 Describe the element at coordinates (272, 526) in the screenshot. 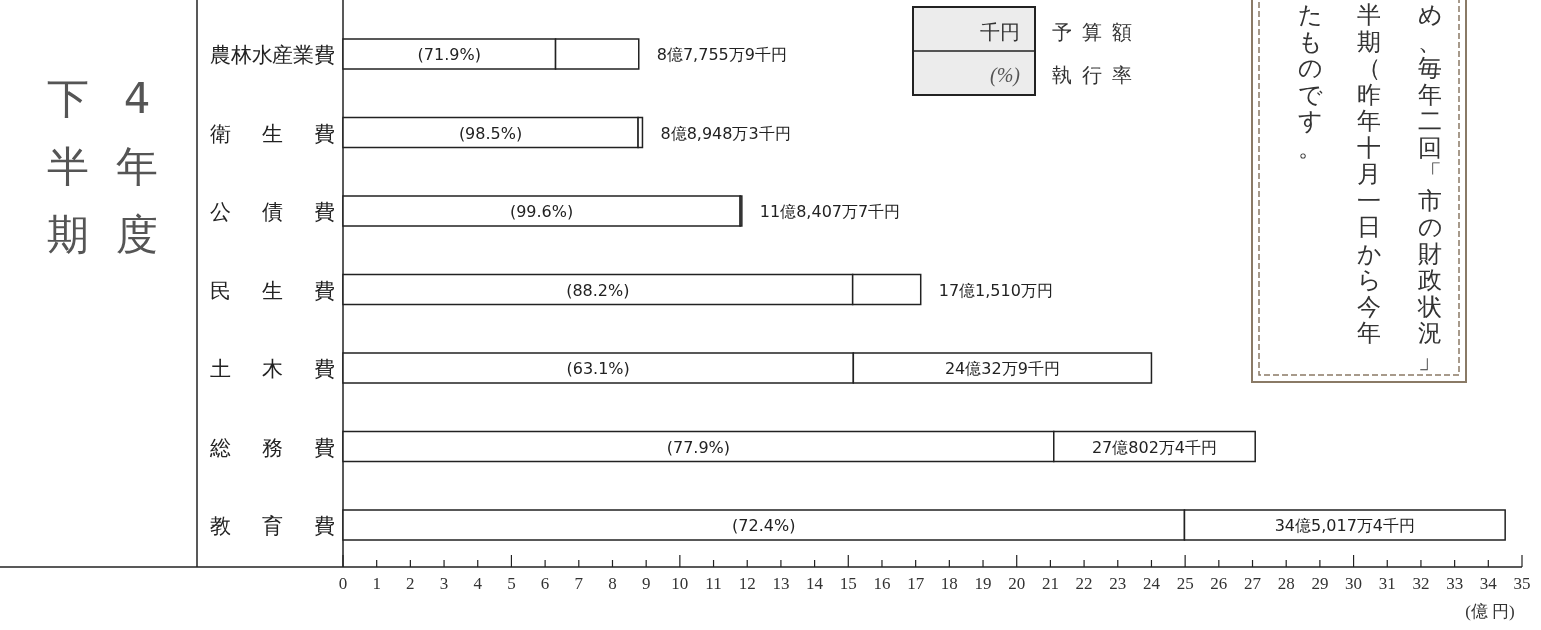

I see `y-tick-label: 教育費` at that location.